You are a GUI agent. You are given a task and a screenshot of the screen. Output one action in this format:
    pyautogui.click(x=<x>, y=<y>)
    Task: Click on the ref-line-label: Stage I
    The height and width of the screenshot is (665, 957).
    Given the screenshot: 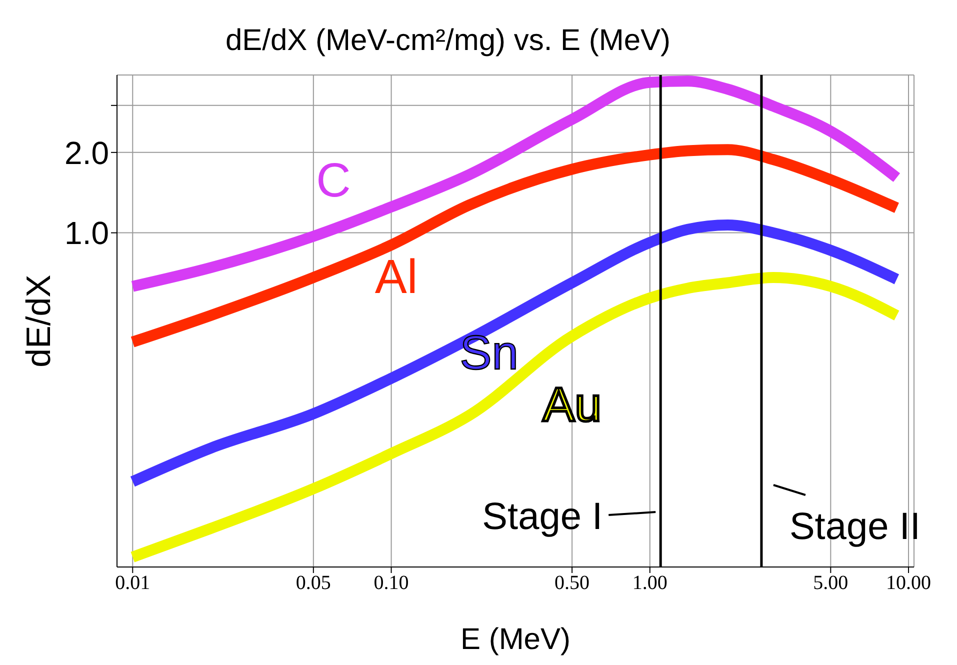 What is the action you would take?
    pyautogui.click(x=542, y=517)
    